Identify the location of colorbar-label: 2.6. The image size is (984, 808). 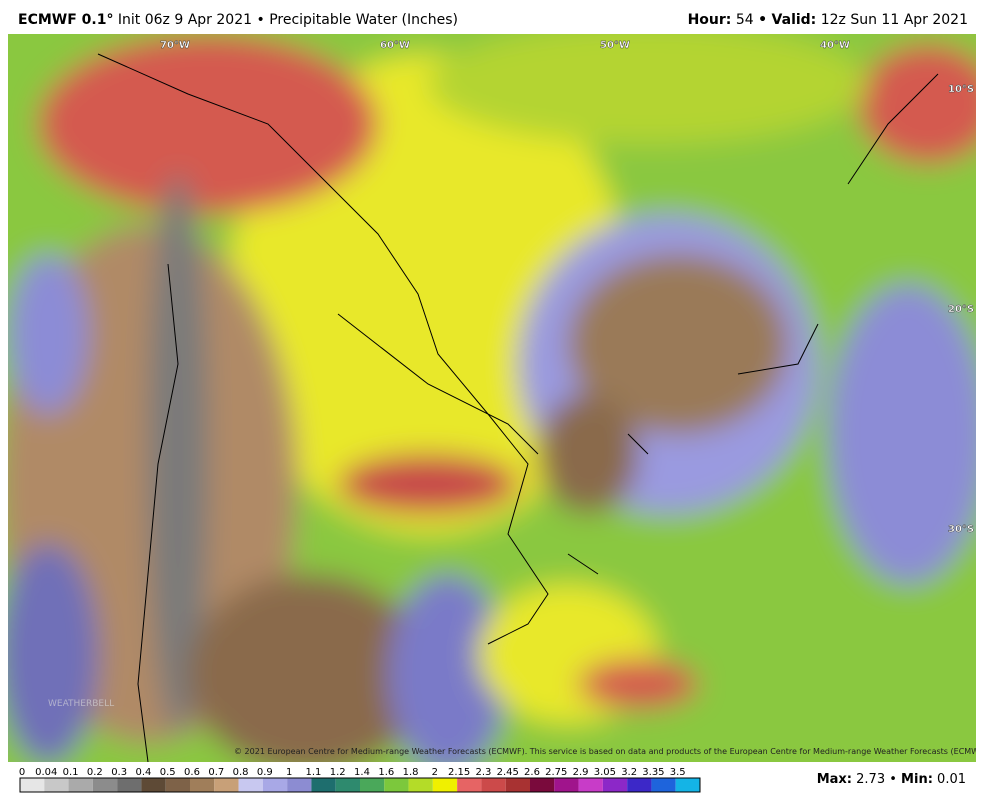
(532, 772).